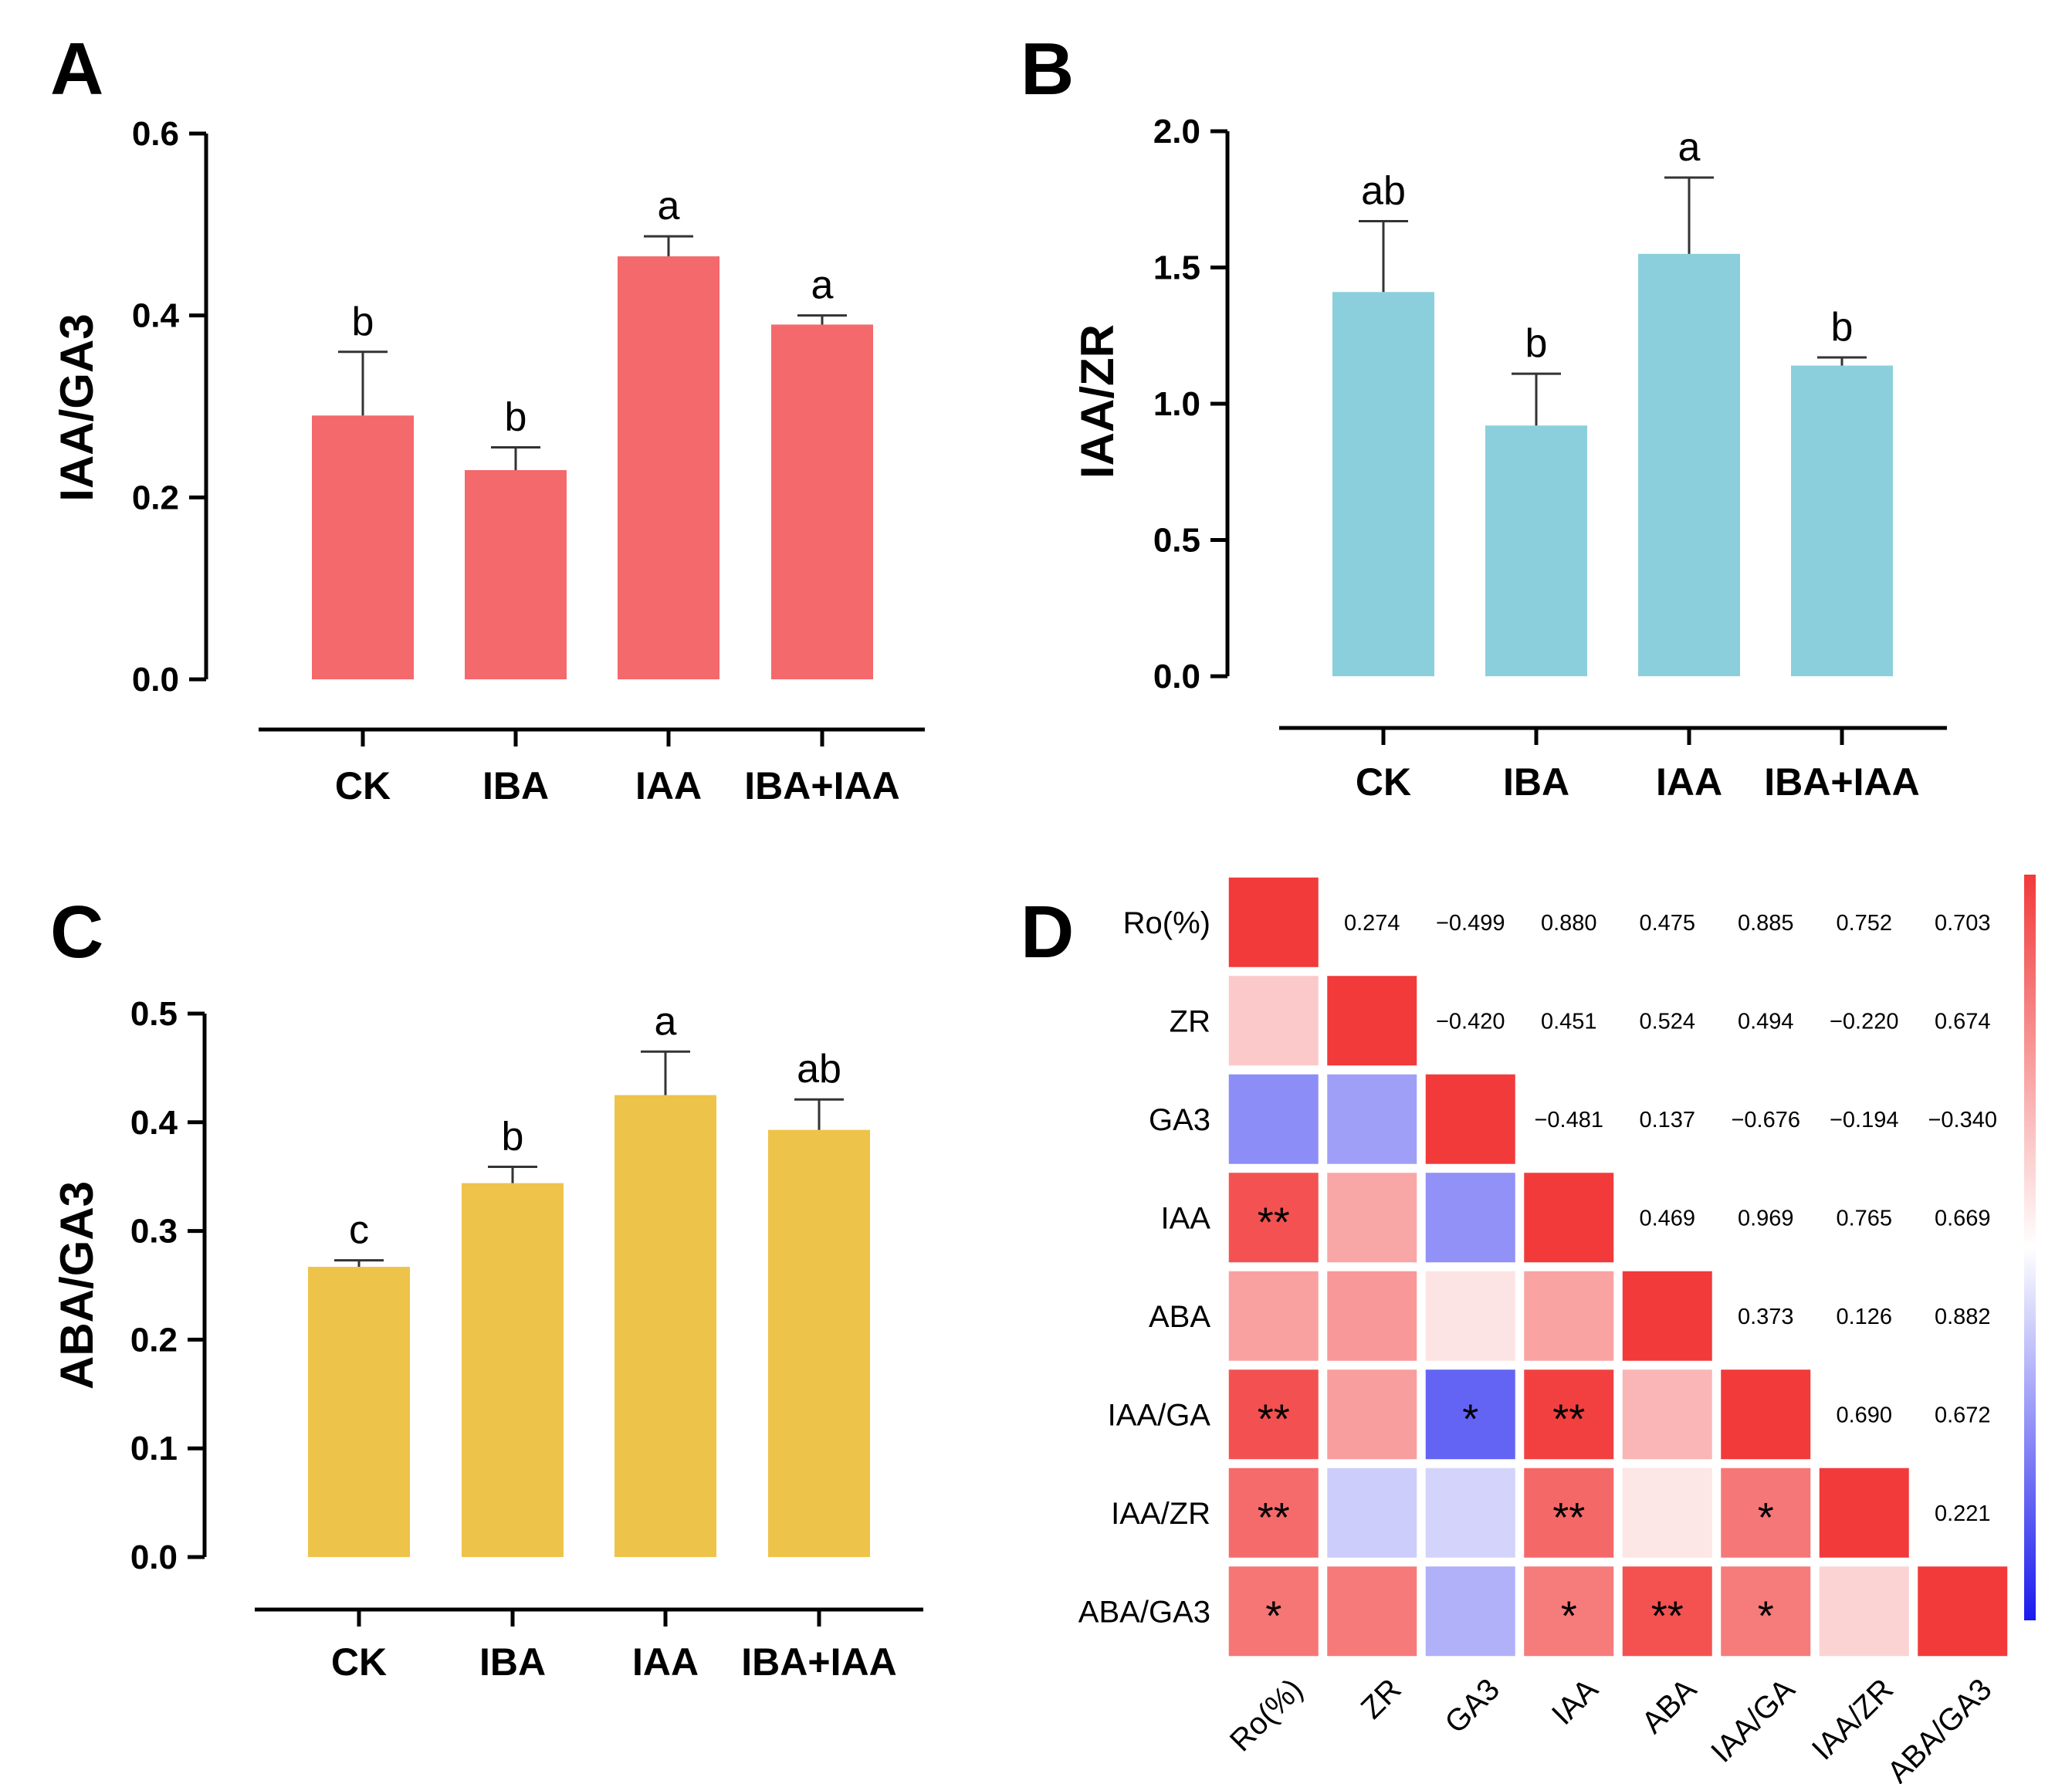  What do you see at coordinates (1963, 1021) in the screenshot?
I see `correlation-value: 0.674` at bounding box center [1963, 1021].